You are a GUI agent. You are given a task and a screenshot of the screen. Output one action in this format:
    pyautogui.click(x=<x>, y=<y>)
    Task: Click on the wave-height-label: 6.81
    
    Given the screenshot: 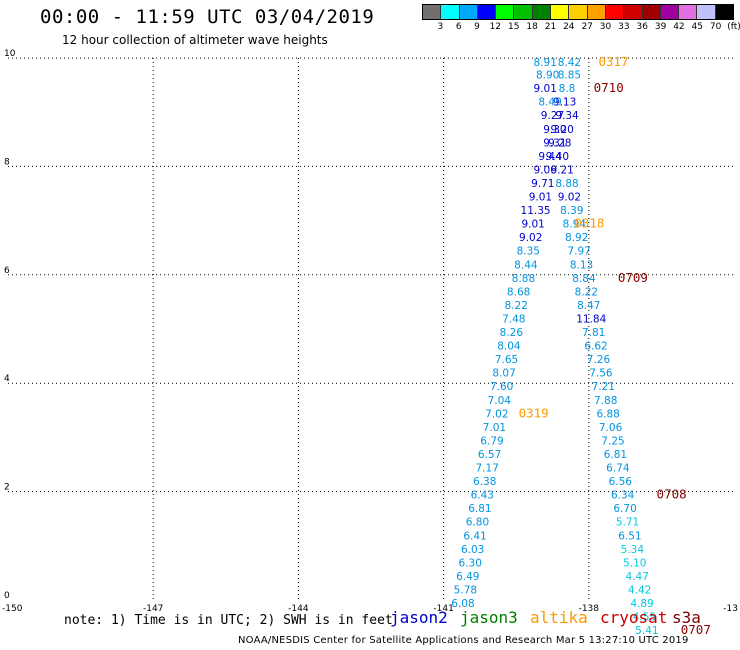 What is the action you would take?
    pyautogui.click(x=479, y=509)
    